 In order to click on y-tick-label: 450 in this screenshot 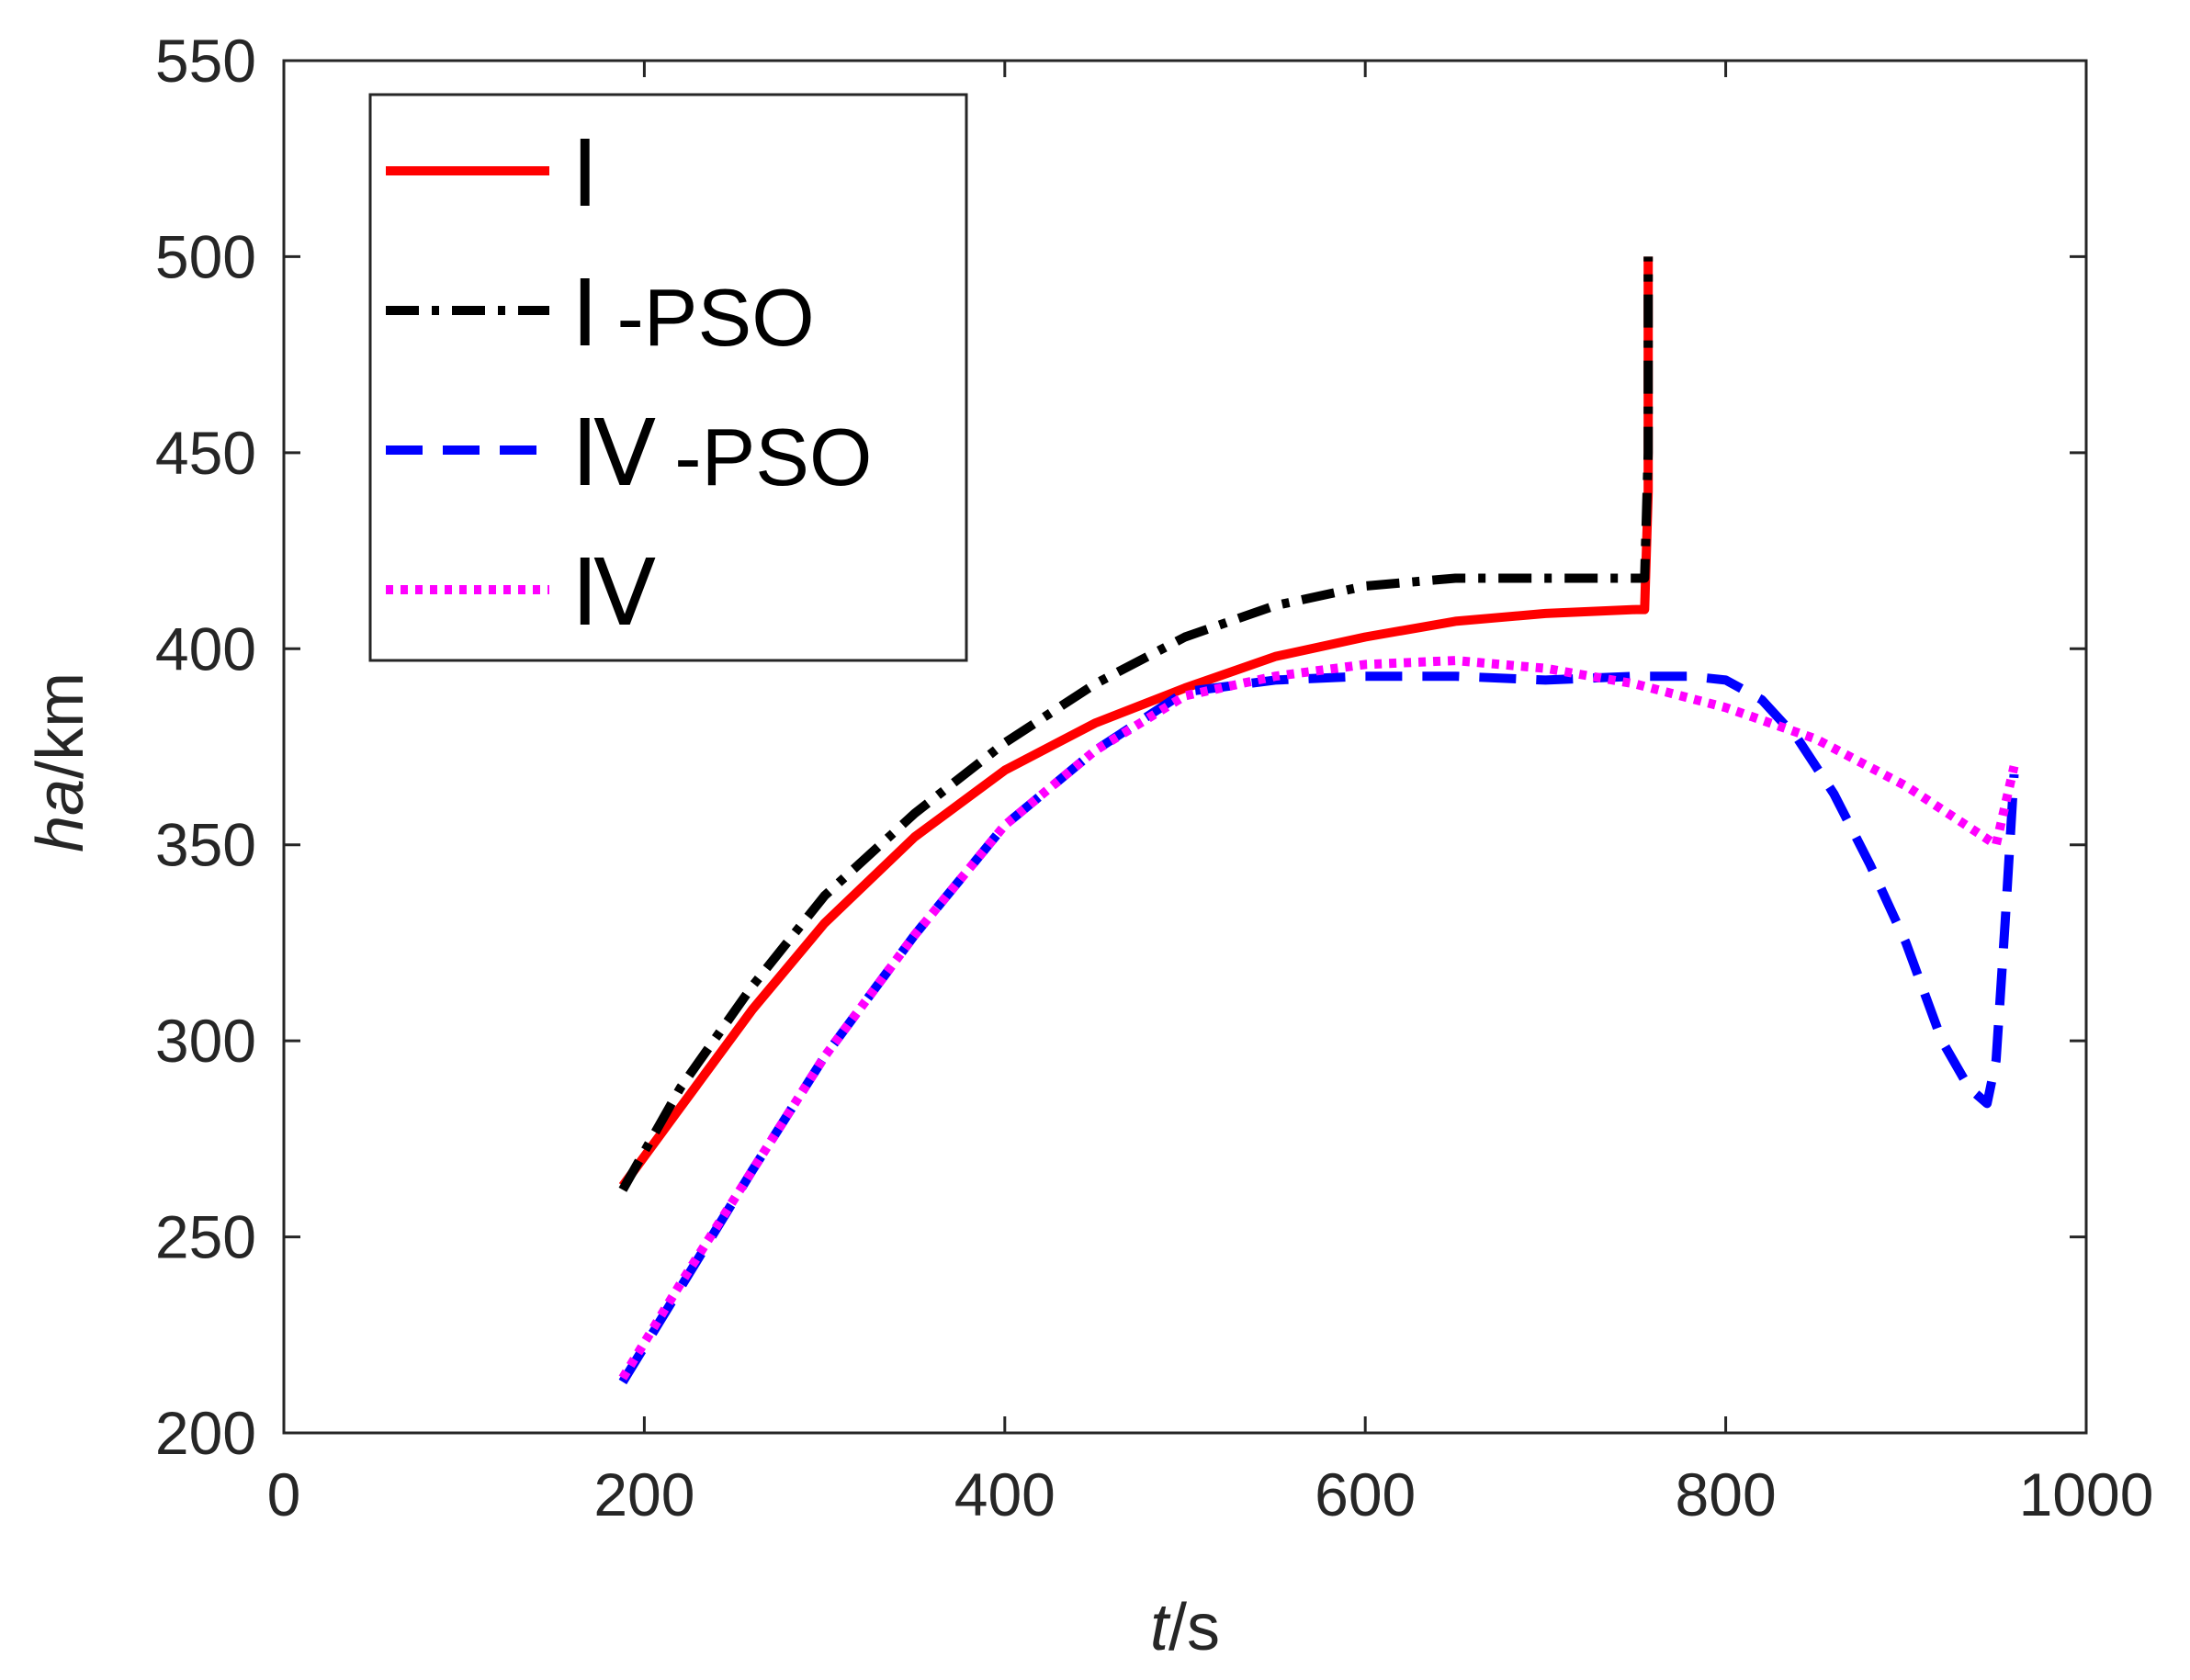, I will do `click(205, 453)`.